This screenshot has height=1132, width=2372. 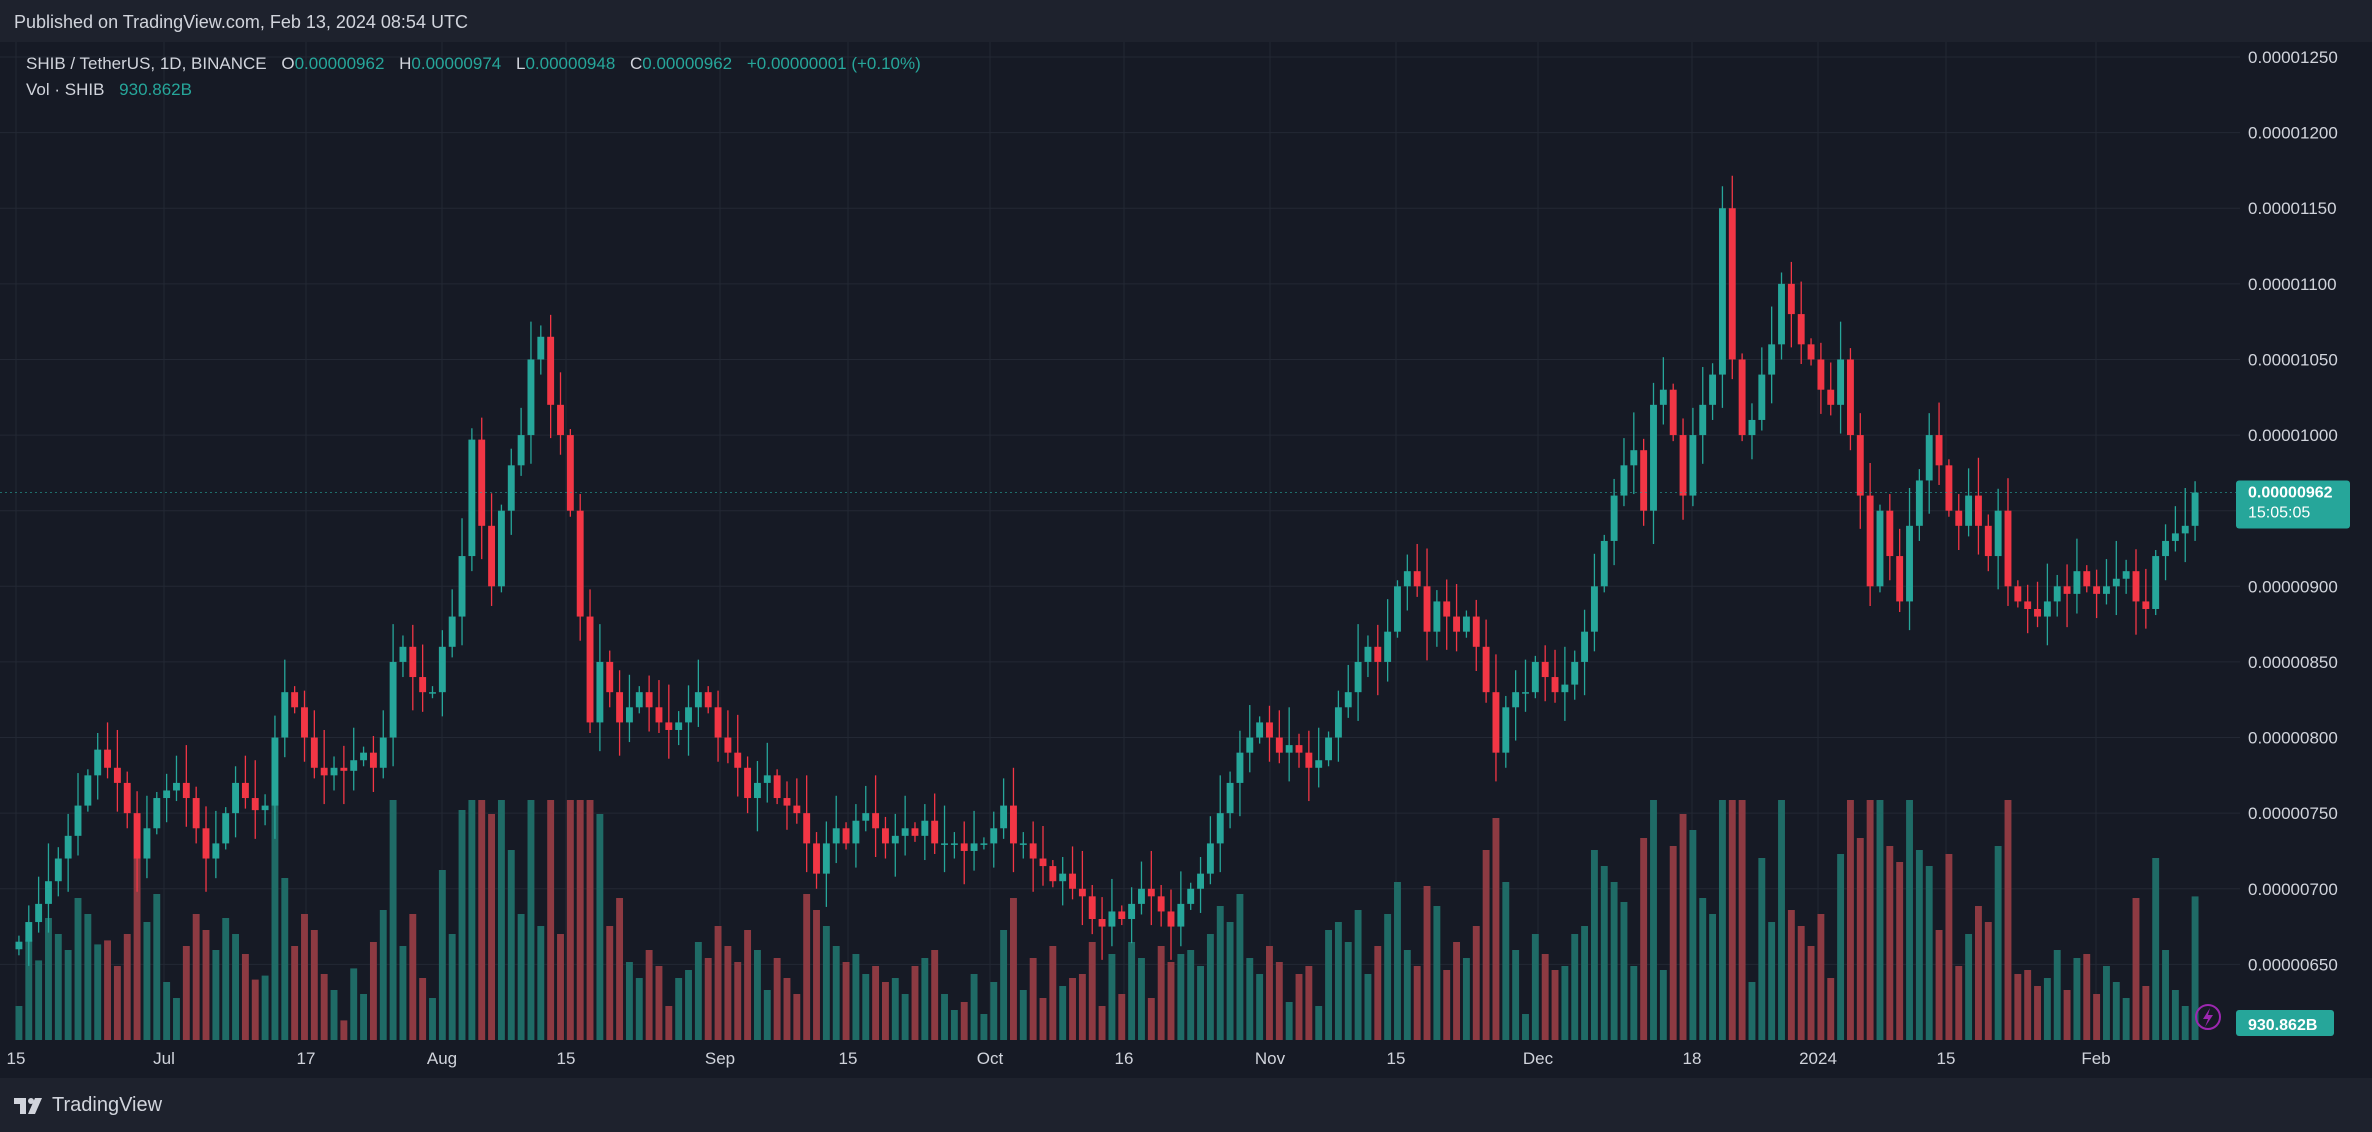 I want to click on volume-value: 930.862B, so click(x=2282, y=1025).